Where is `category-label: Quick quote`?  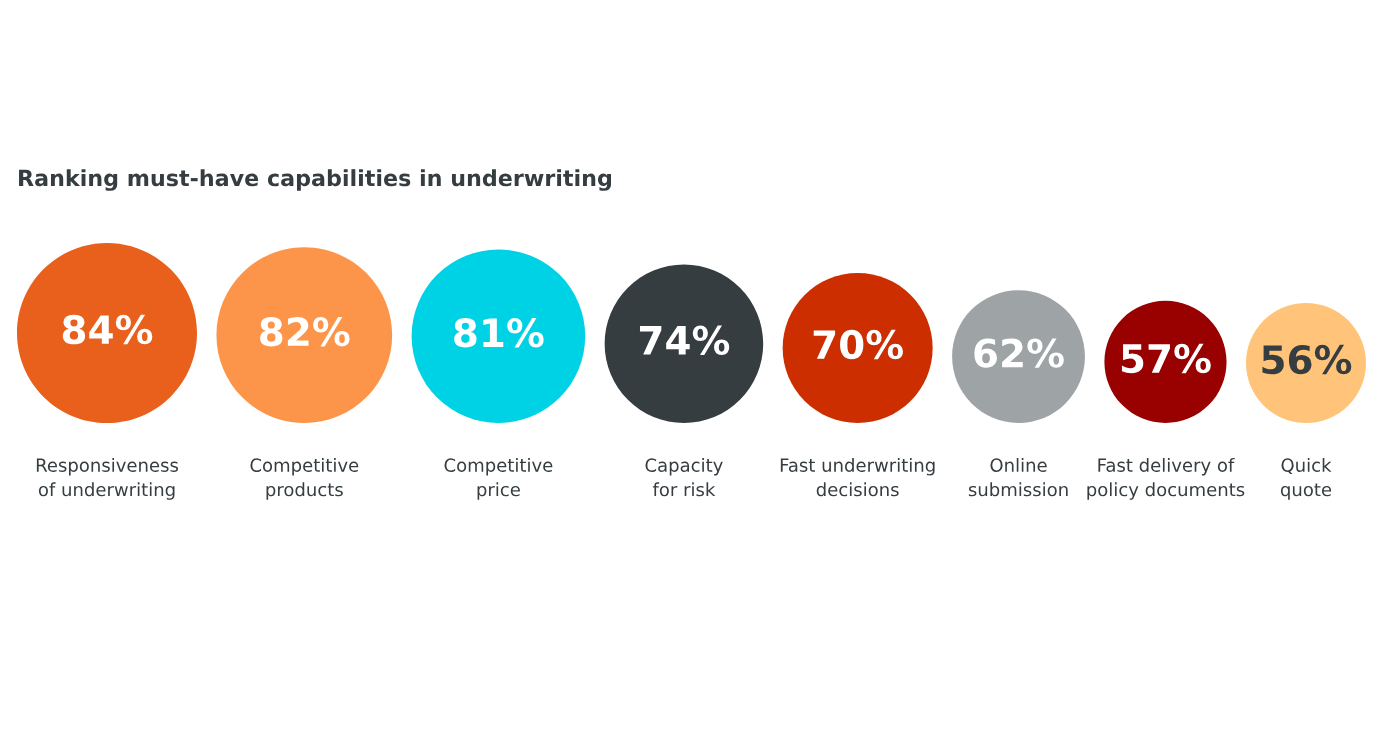
category-label: Quick quote is located at coordinates (1306, 479).